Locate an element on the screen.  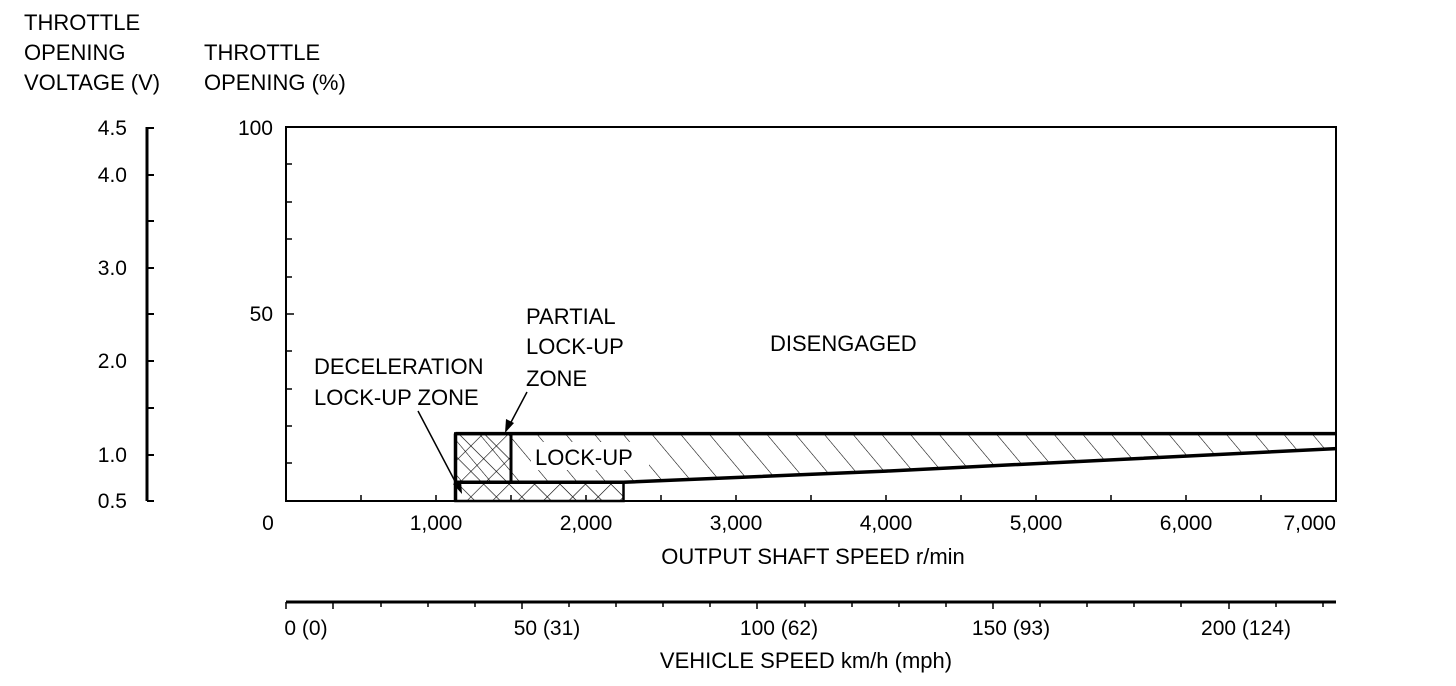
throttle-tick-label: 0 is located at coordinates (268, 523).